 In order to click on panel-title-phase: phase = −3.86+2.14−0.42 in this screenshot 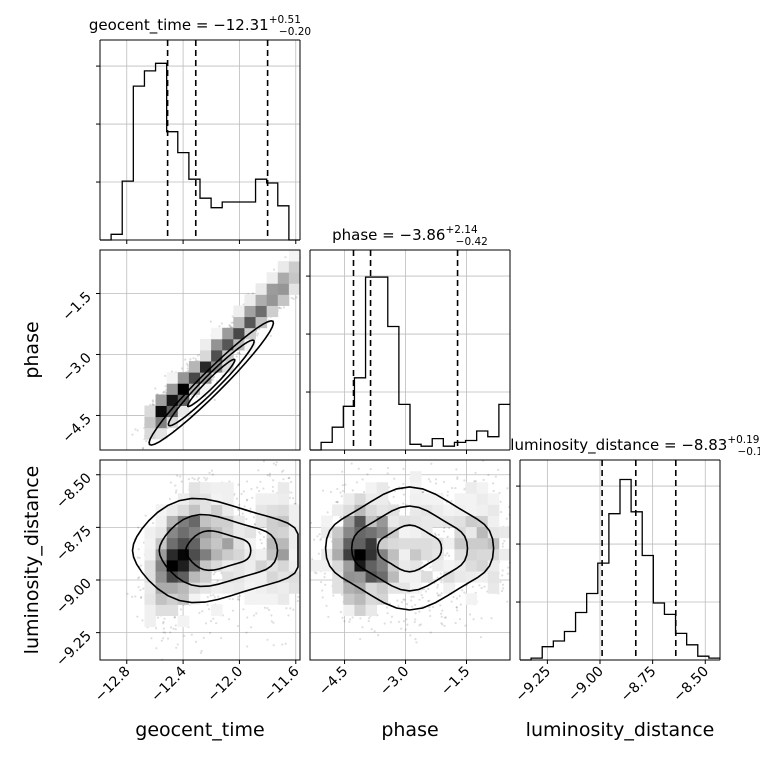, I will do `click(410, 236)`.